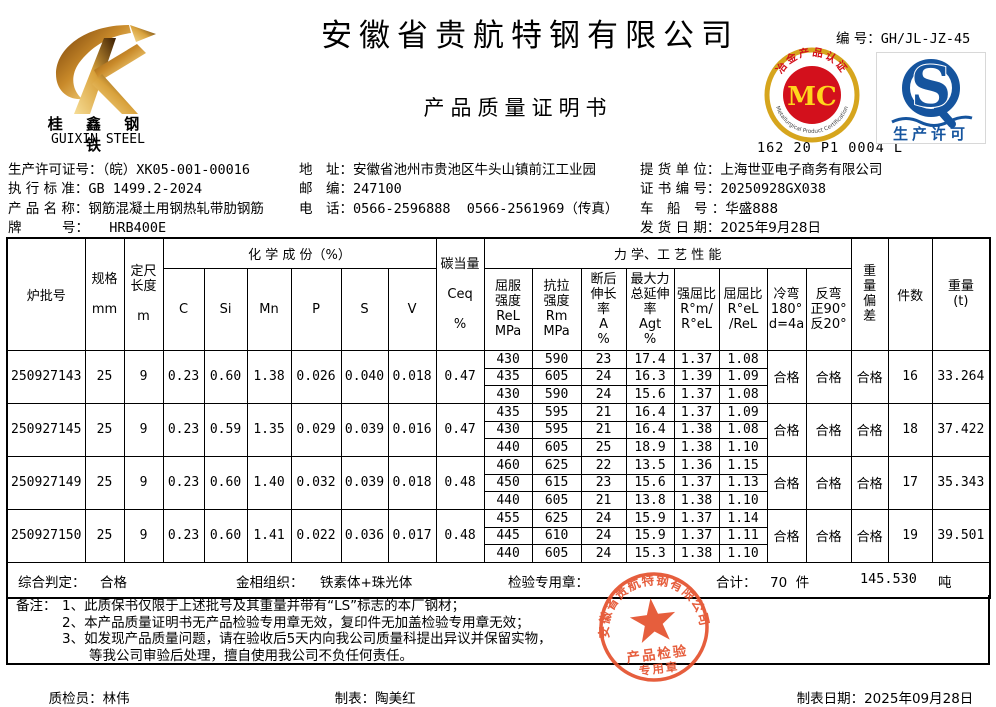 The width and height of the screenshot is (996, 707). I want to click on table-row: 445 610 24 15.9 1.37 1.11, so click(498, 535).